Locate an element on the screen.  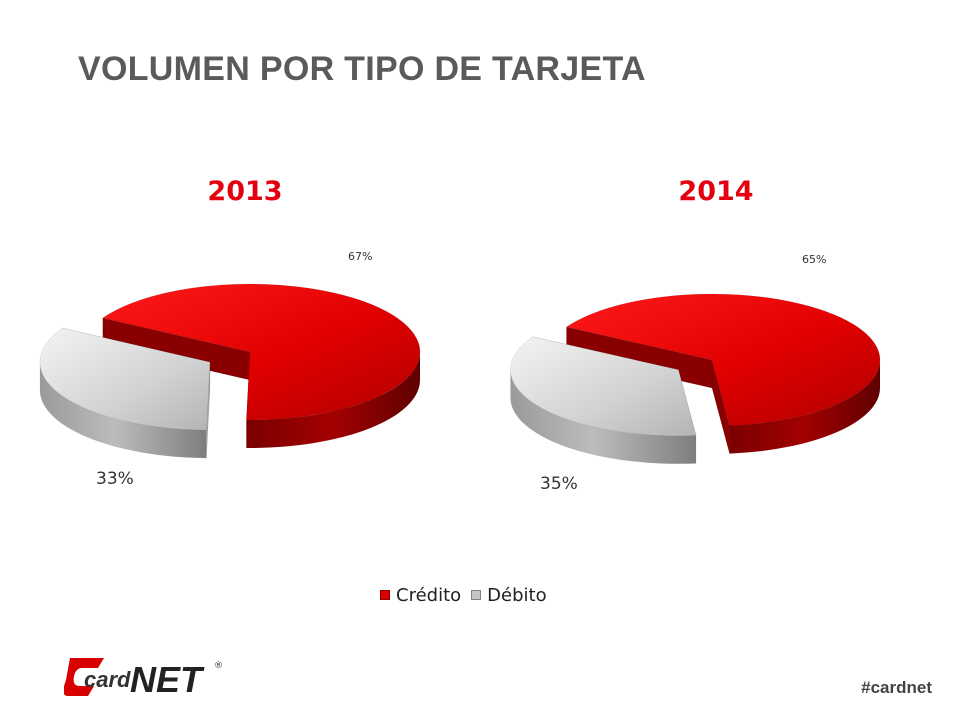
data-label-2014-credito: 65% is located at coordinates (814, 259).